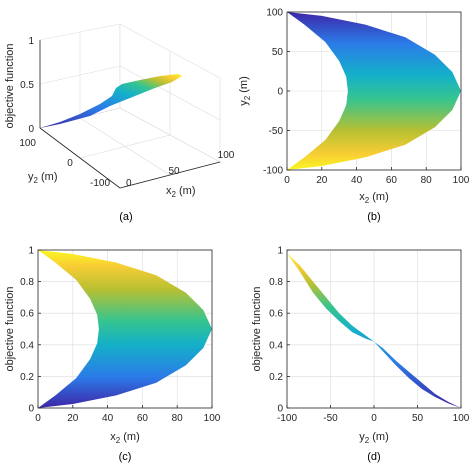 The height and width of the screenshot is (464, 474). I want to click on c-xtick-label: 0, so click(38, 418).